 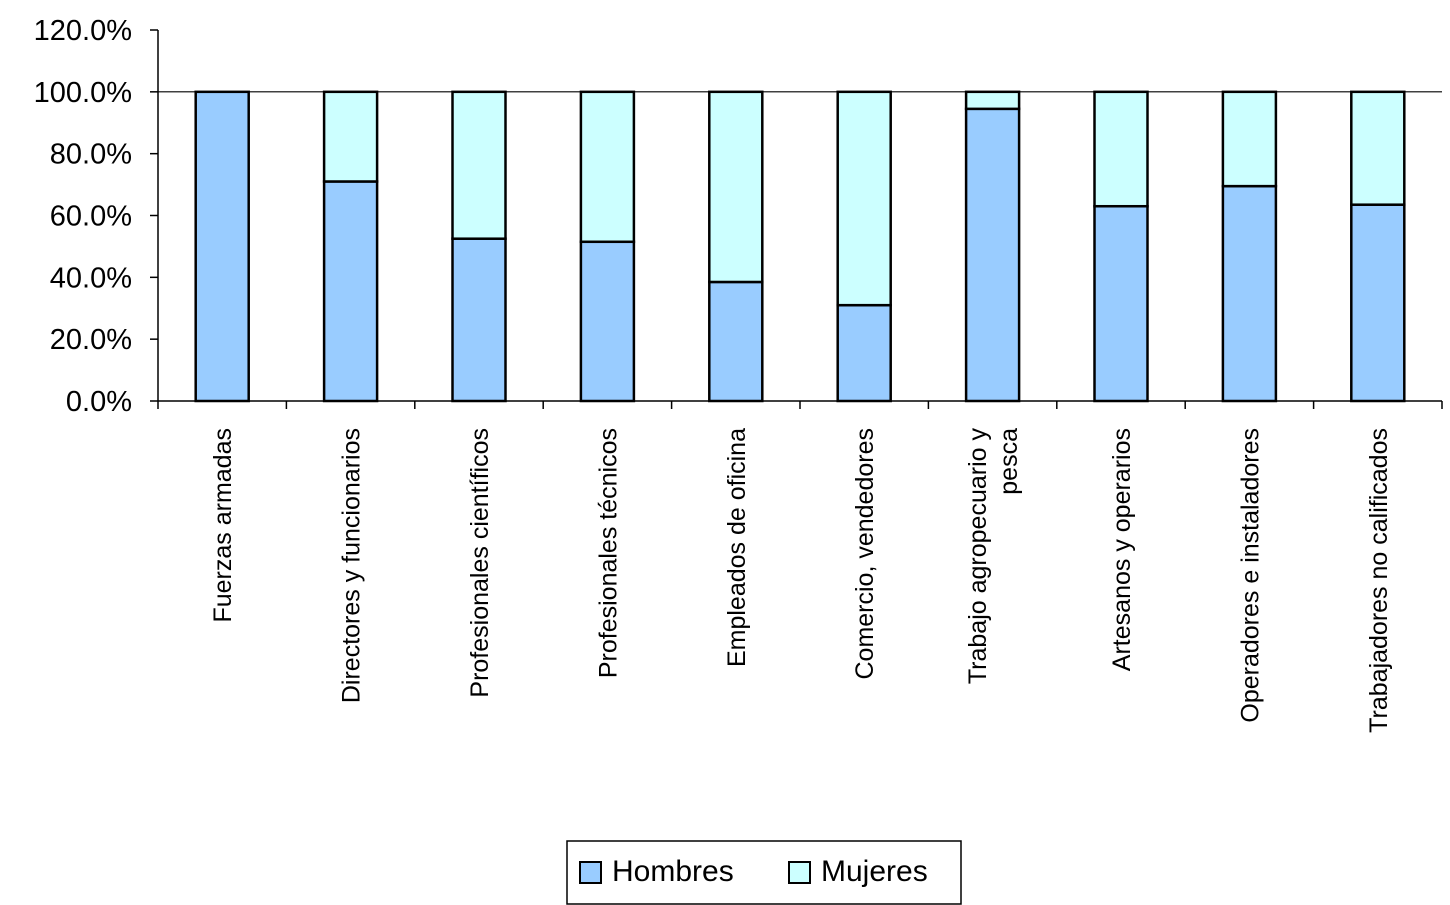 I want to click on x-tick-label: Artesanos y operarios, so click(x=1122, y=549).